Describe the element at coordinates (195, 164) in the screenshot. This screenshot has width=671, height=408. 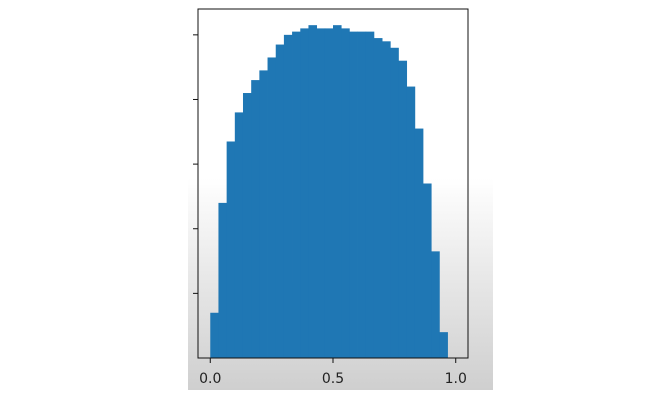
I see `y-ticks` at that location.